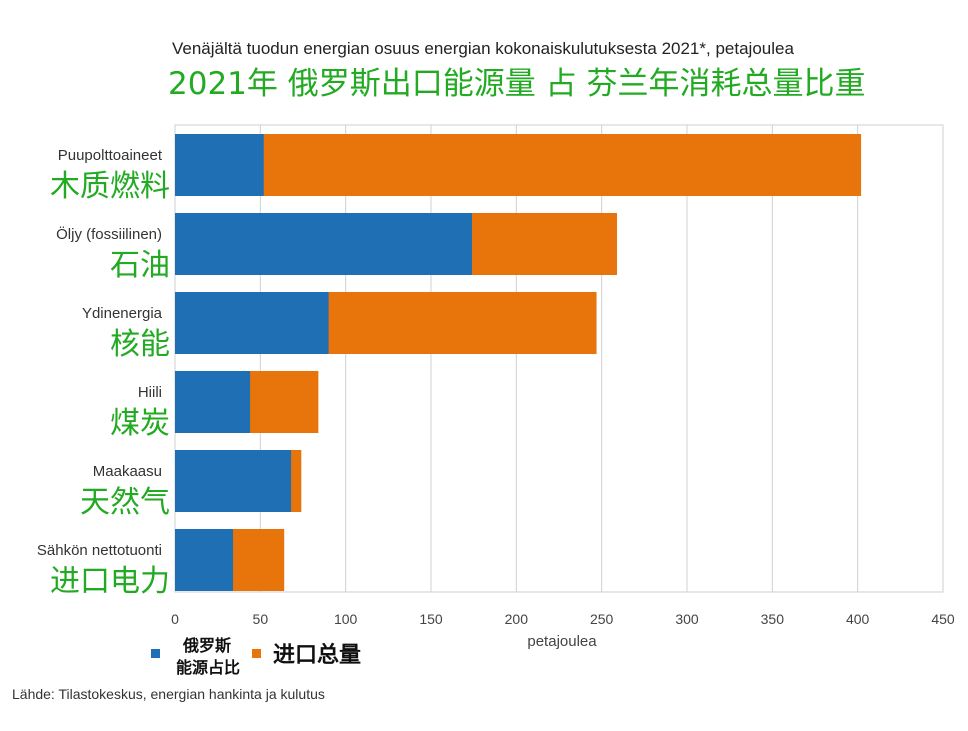  I want to click on category-label-zh-4: 天然气, so click(125, 502).